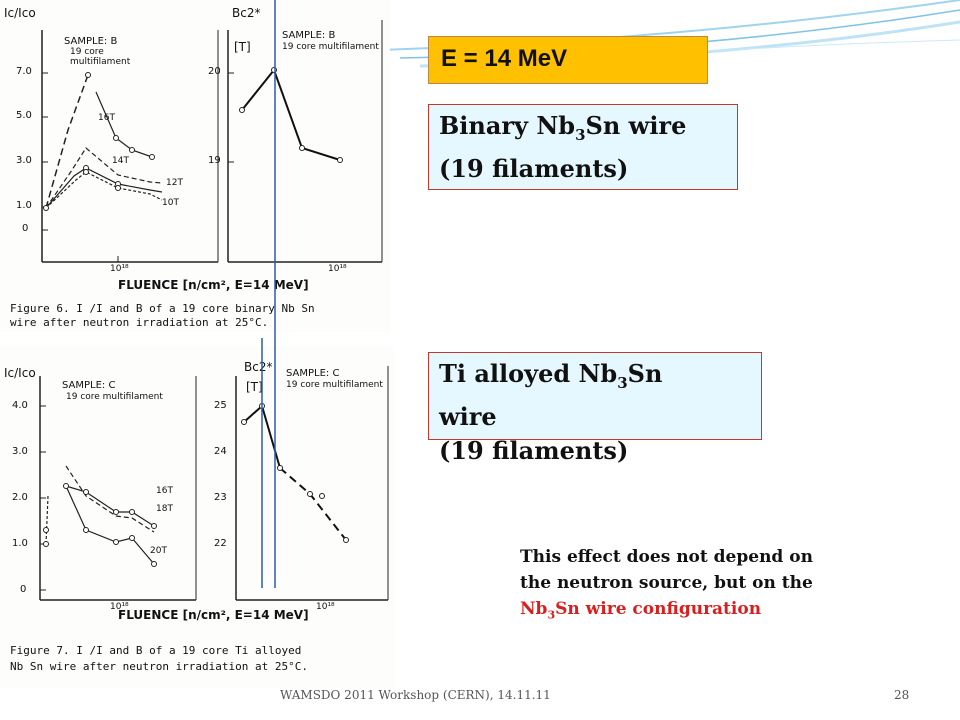  What do you see at coordinates (258, 367) in the screenshot?
I see `fig7-bc2-axis-label: Bc2*` at bounding box center [258, 367].